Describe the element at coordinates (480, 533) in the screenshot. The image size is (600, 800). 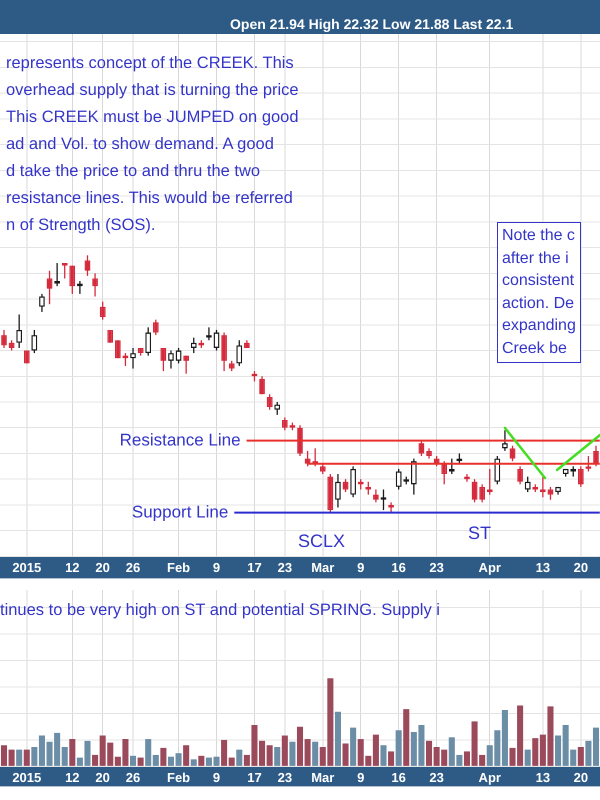
I see `text: ST` at that location.